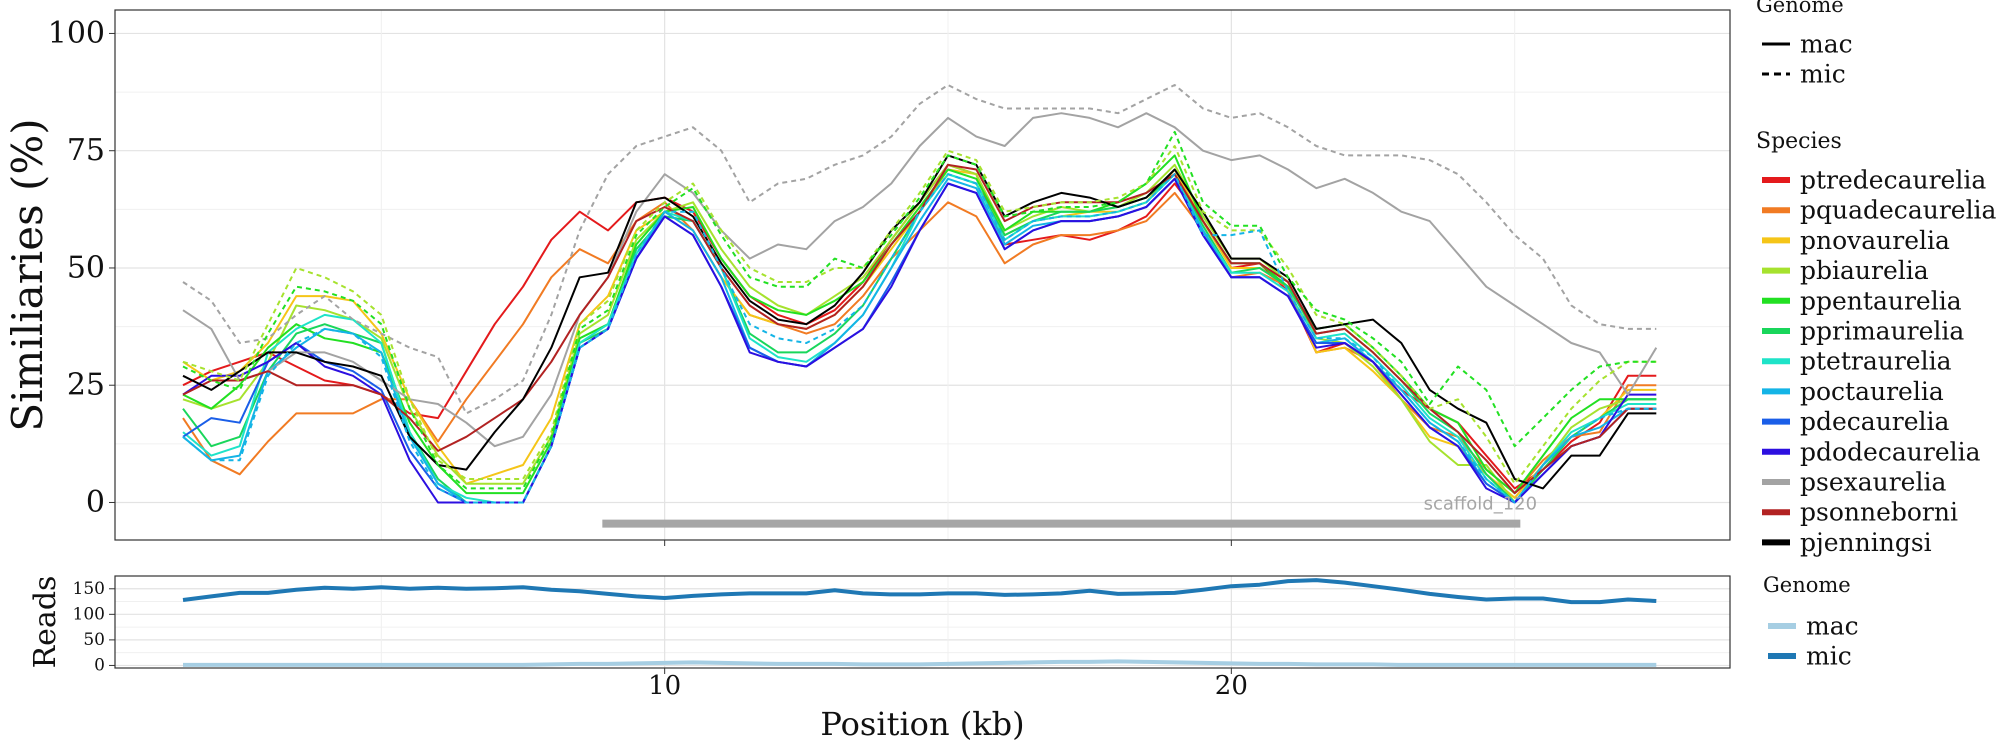 Image resolution: width=2000 pixels, height=750 pixels. What do you see at coordinates (95, 502) in the screenshot?
I see `similarity-ytick-label: 0` at bounding box center [95, 502].